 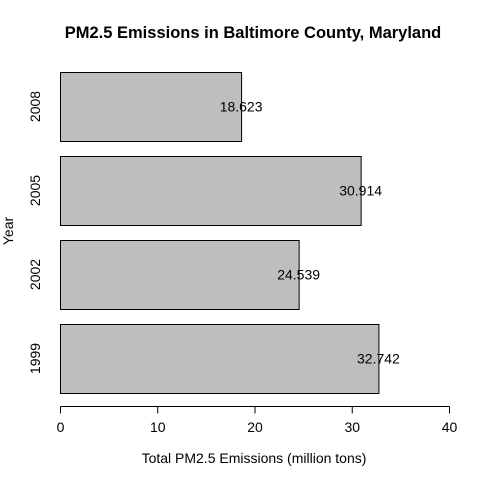 I want to click on x-tick-label-0: 0, so click(x=61, y=427).